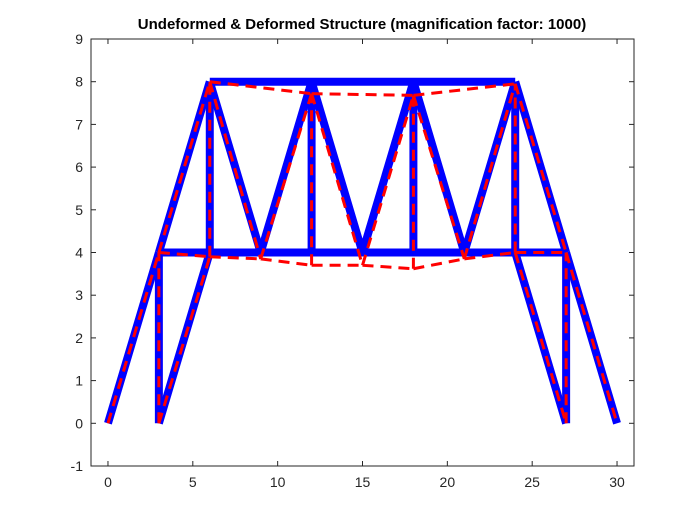 This screenshot has width=700, height=525. What do you see at coordinates (79, 167) in the screenshot?
I see `y-tick-label: 6` at bounding box center [79, 167].